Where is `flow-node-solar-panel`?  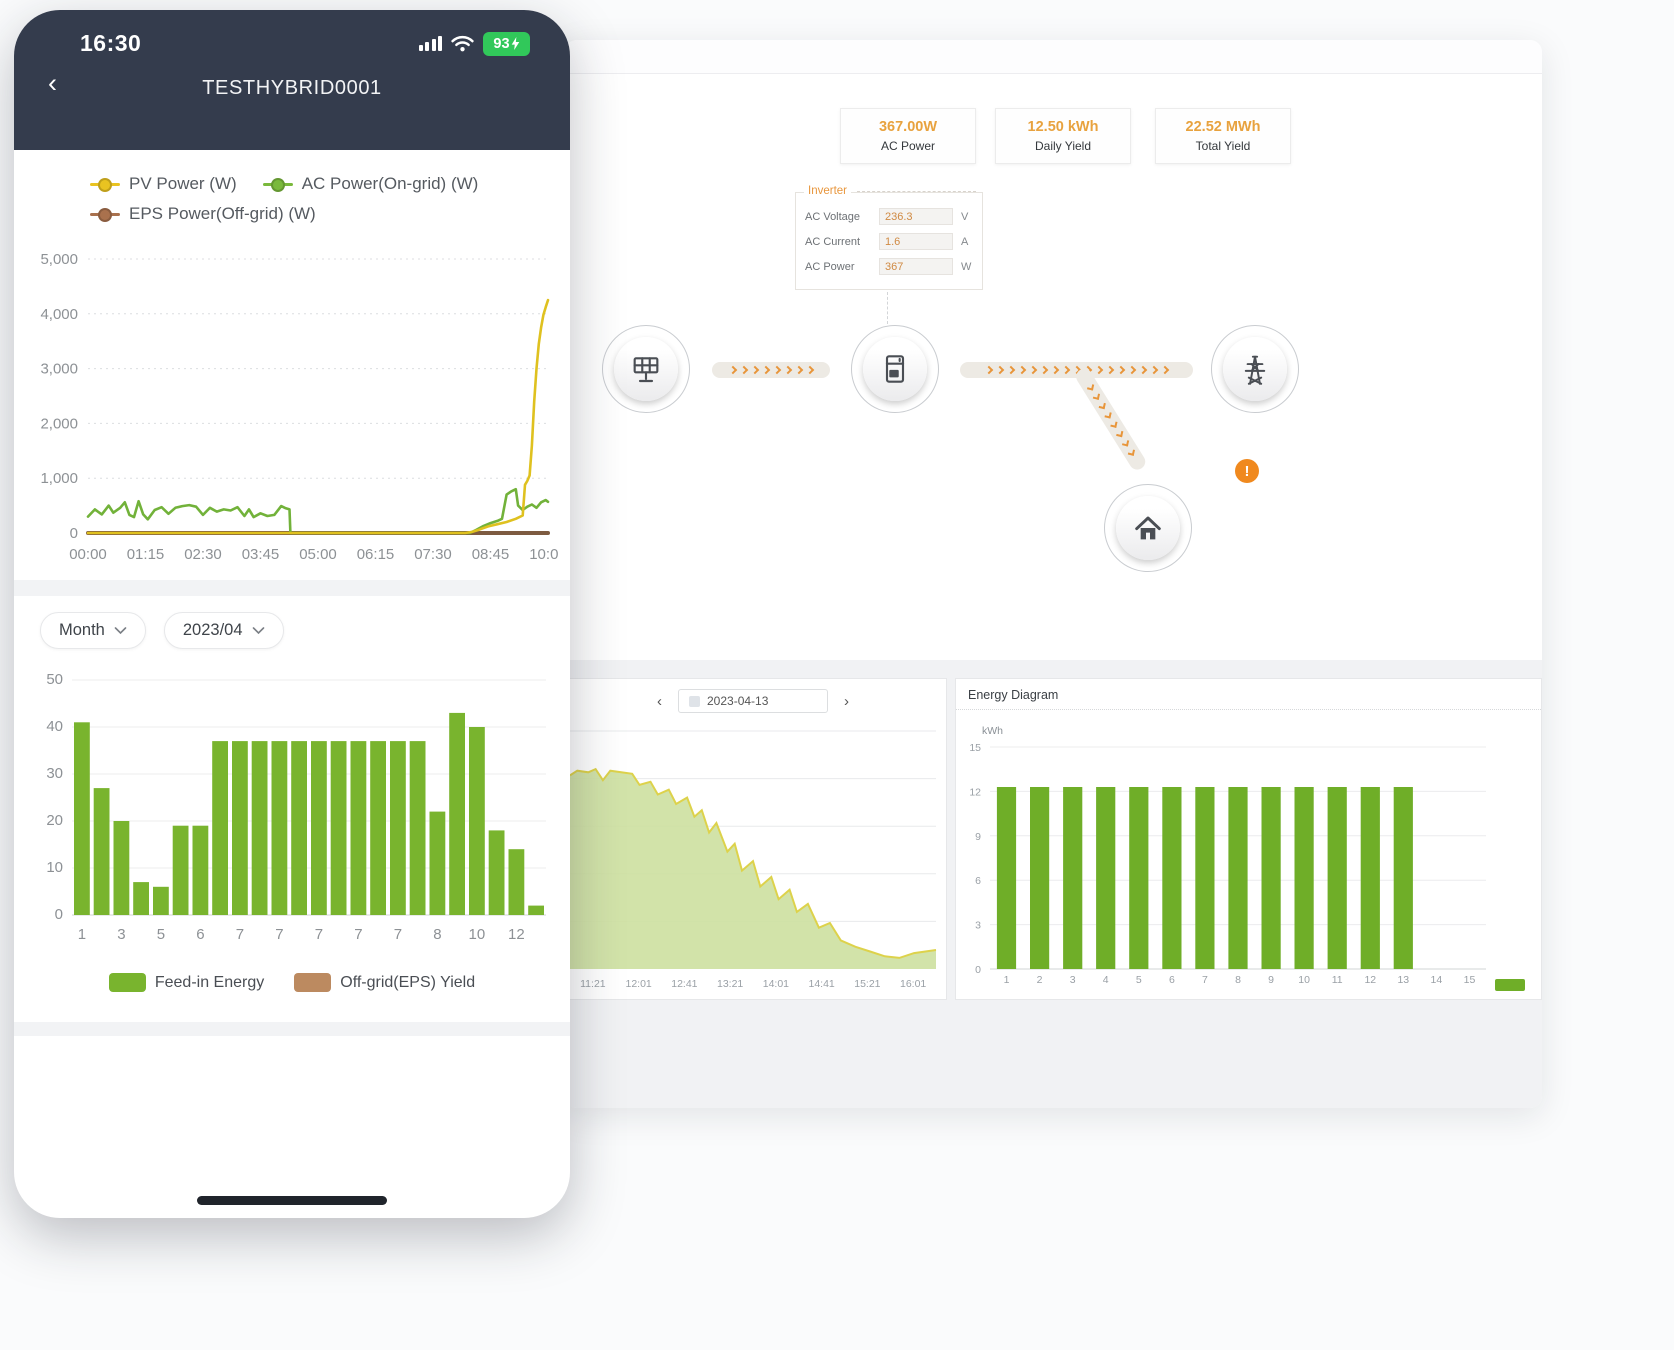 flow-node-solar-panel is located at coordinates (646, 369).